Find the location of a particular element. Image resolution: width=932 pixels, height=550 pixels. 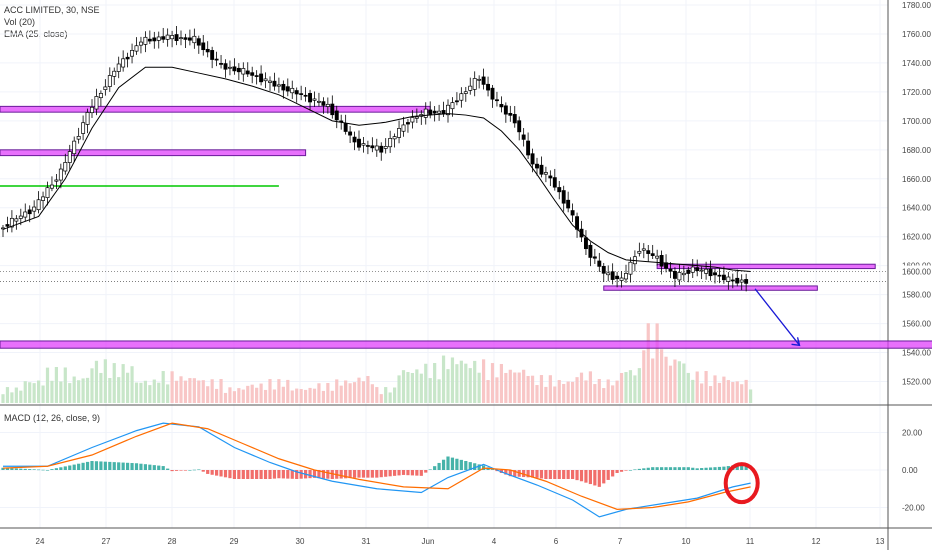

time-tick-label: 12 is located at coordinates (816, 541).